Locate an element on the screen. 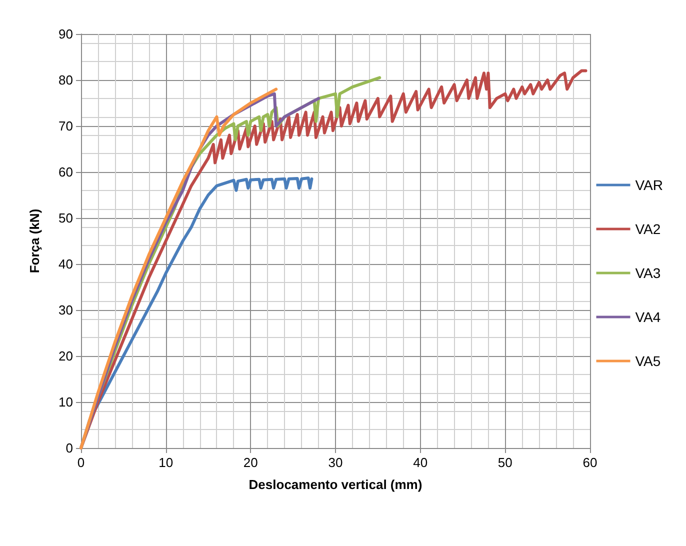 The image size is (686, 546). y-tick-label: 70 is located at coordinates (65, 126).